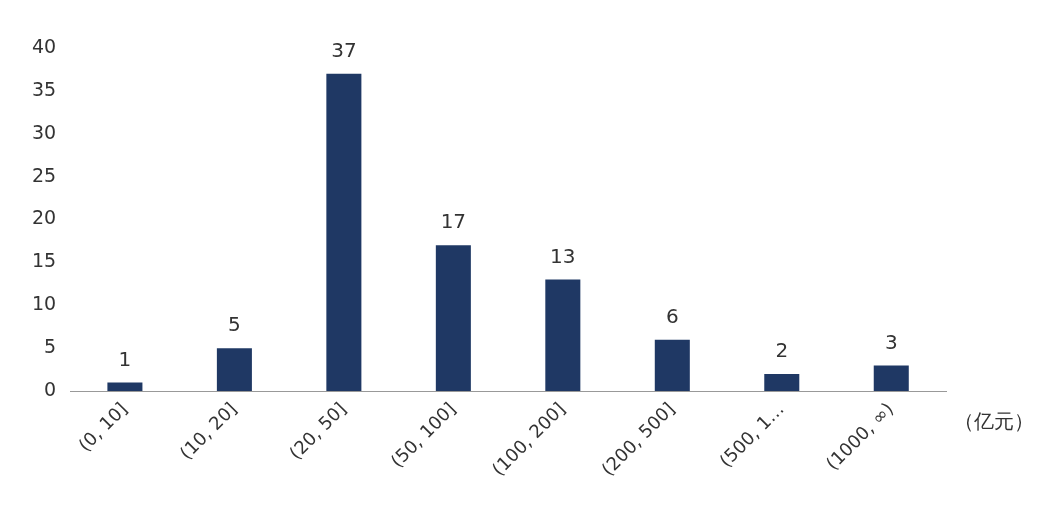  Describe the element at coordinates (563, 255) in the screenshot. I see `data-label: 13` at that location.